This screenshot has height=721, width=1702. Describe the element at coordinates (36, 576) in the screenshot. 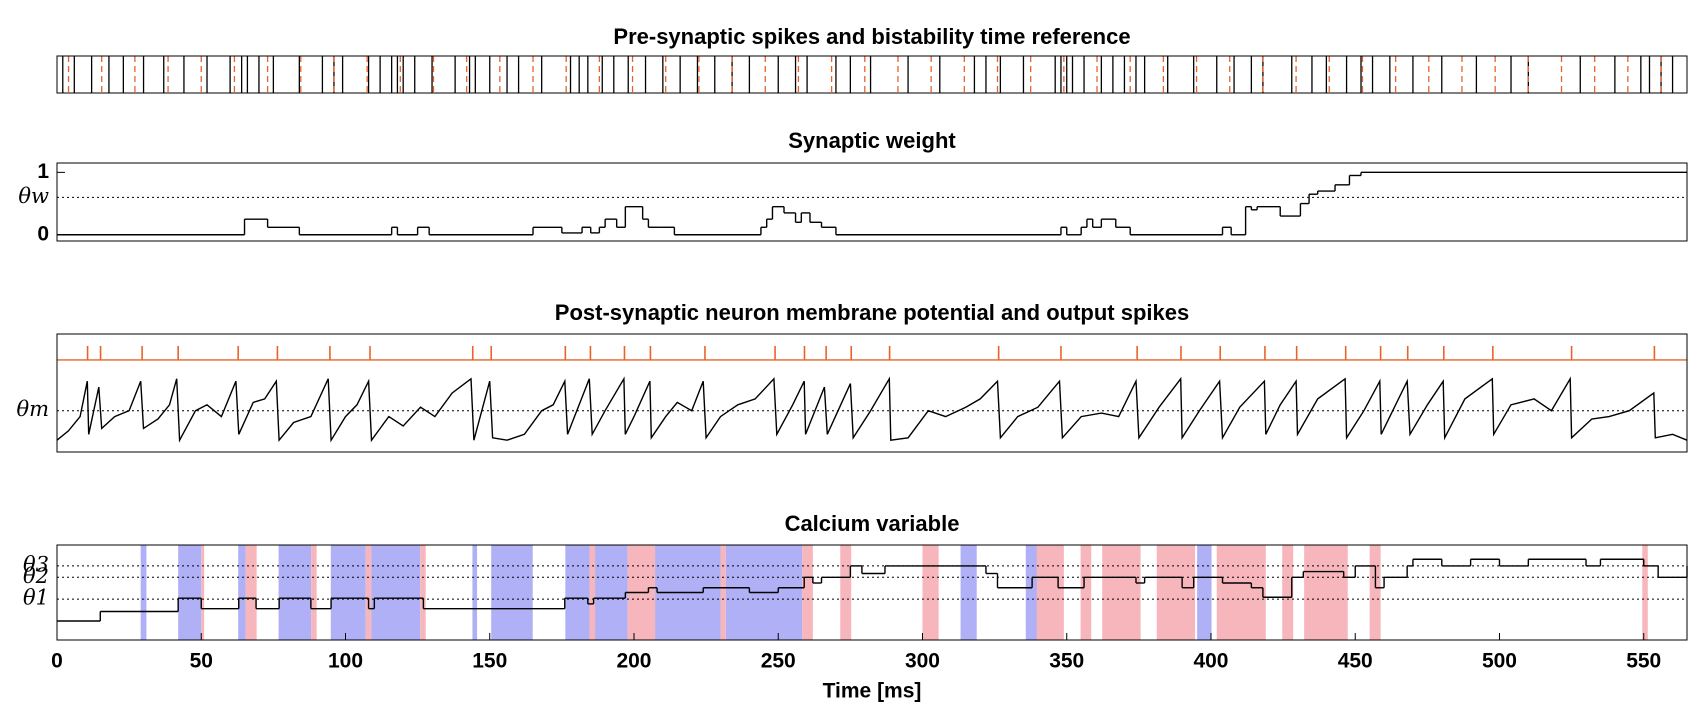

I see `y-tick-label: θ2` at that location.